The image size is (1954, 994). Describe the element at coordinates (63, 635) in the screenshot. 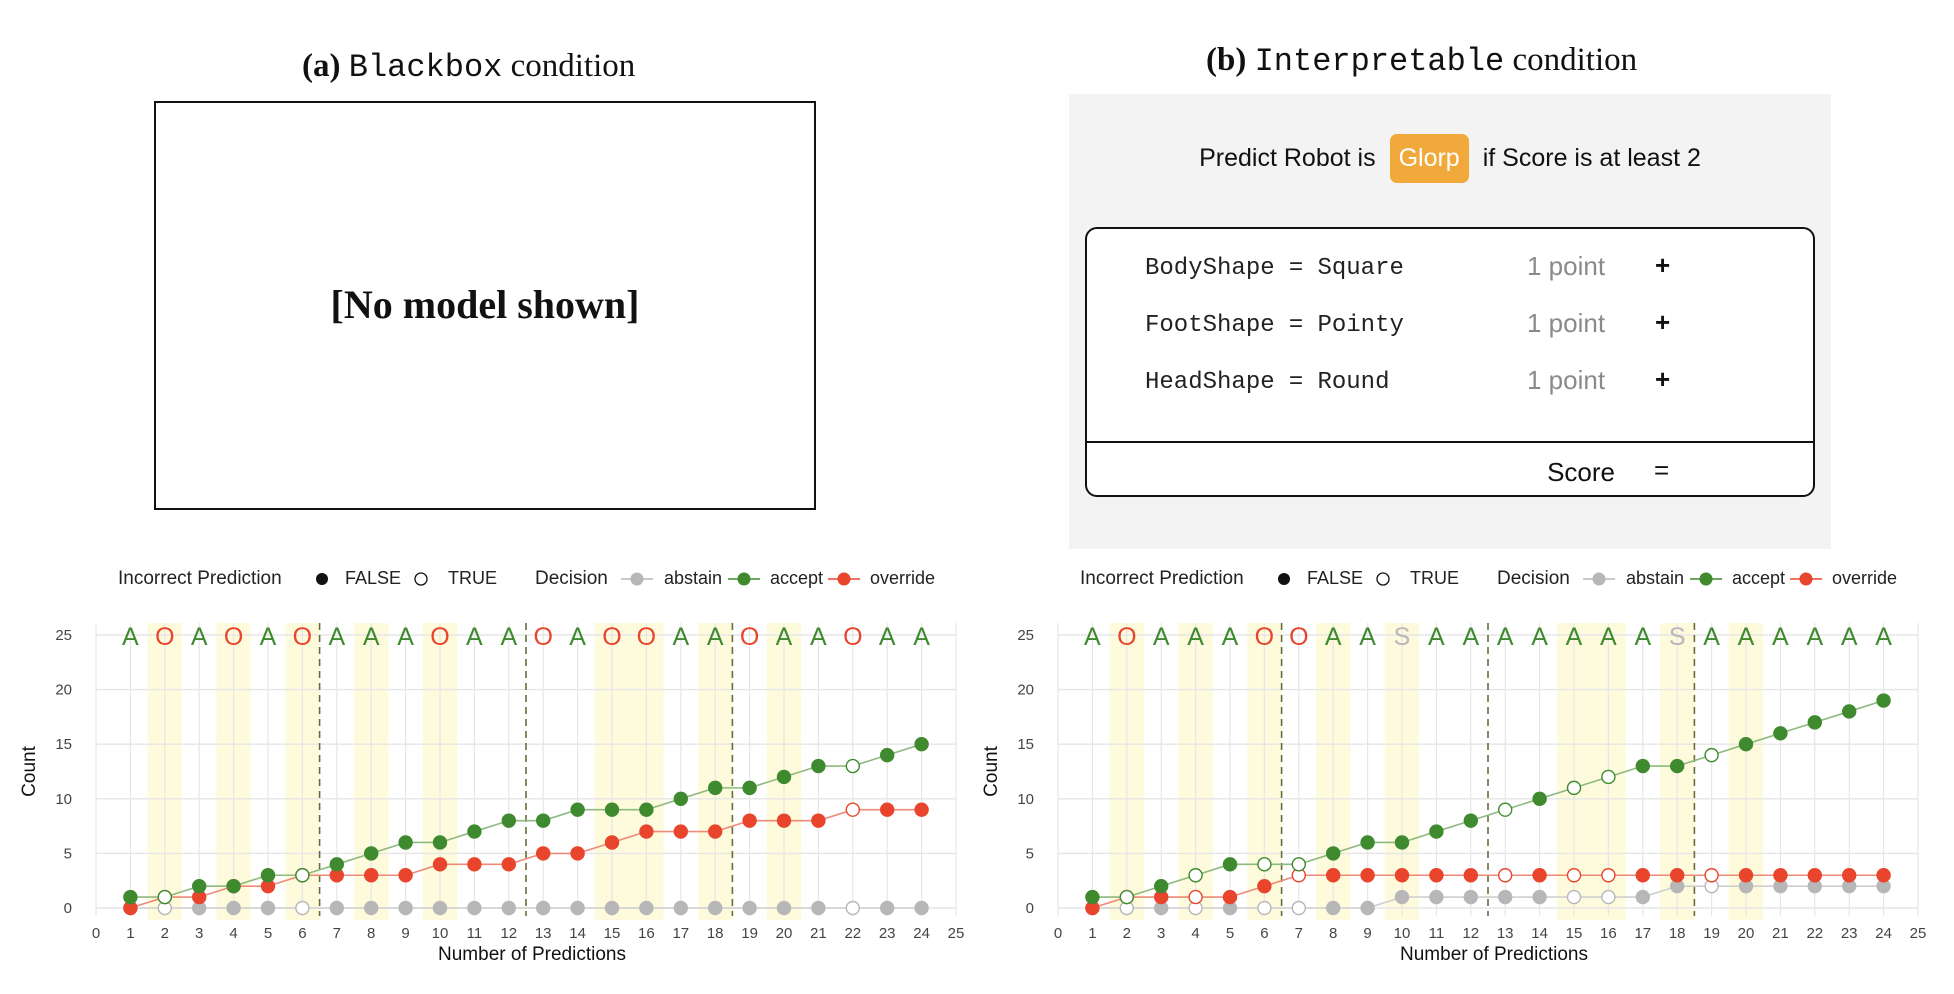

I see `y-tick-label: 25` at that location.